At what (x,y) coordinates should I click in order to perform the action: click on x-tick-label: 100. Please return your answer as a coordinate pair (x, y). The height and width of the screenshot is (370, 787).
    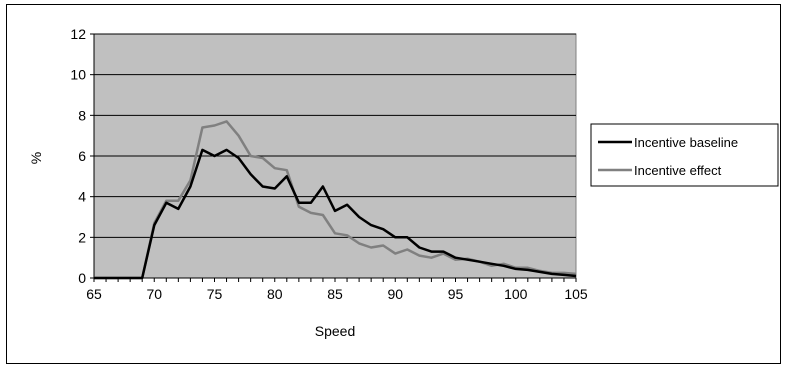
    Looking at the image, I should click on (516, 294).